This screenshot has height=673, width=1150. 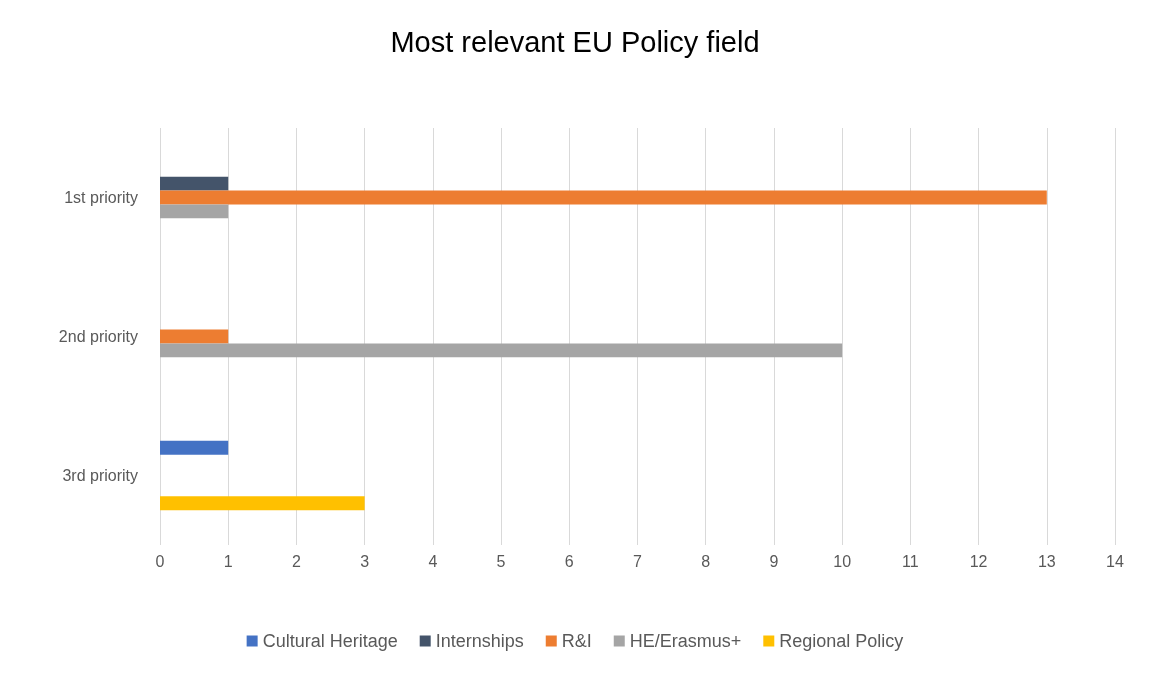 What do you see at coordinates (365, 561) in the screenshot?
I see `x-tick-label: 3` at bounding box center [365, 561].